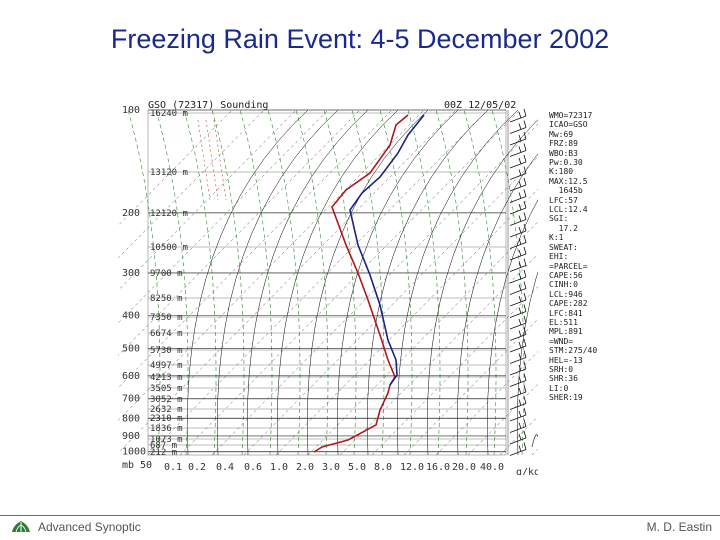 Image resolution: width=720 pixels, height=540 pixels. I want to click on mixing-ratio-label: 0.2, so click(197, 467).